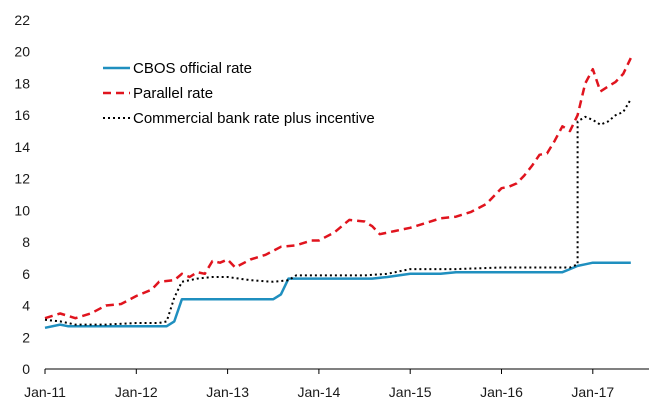 This screenshot has width=650, height=404. Describe the element at coordinates (22, 194) in the screenshot. I see `y-axis-ticks: 0 2 4 6 8 10 12 14 16 18 20 22` at that location.